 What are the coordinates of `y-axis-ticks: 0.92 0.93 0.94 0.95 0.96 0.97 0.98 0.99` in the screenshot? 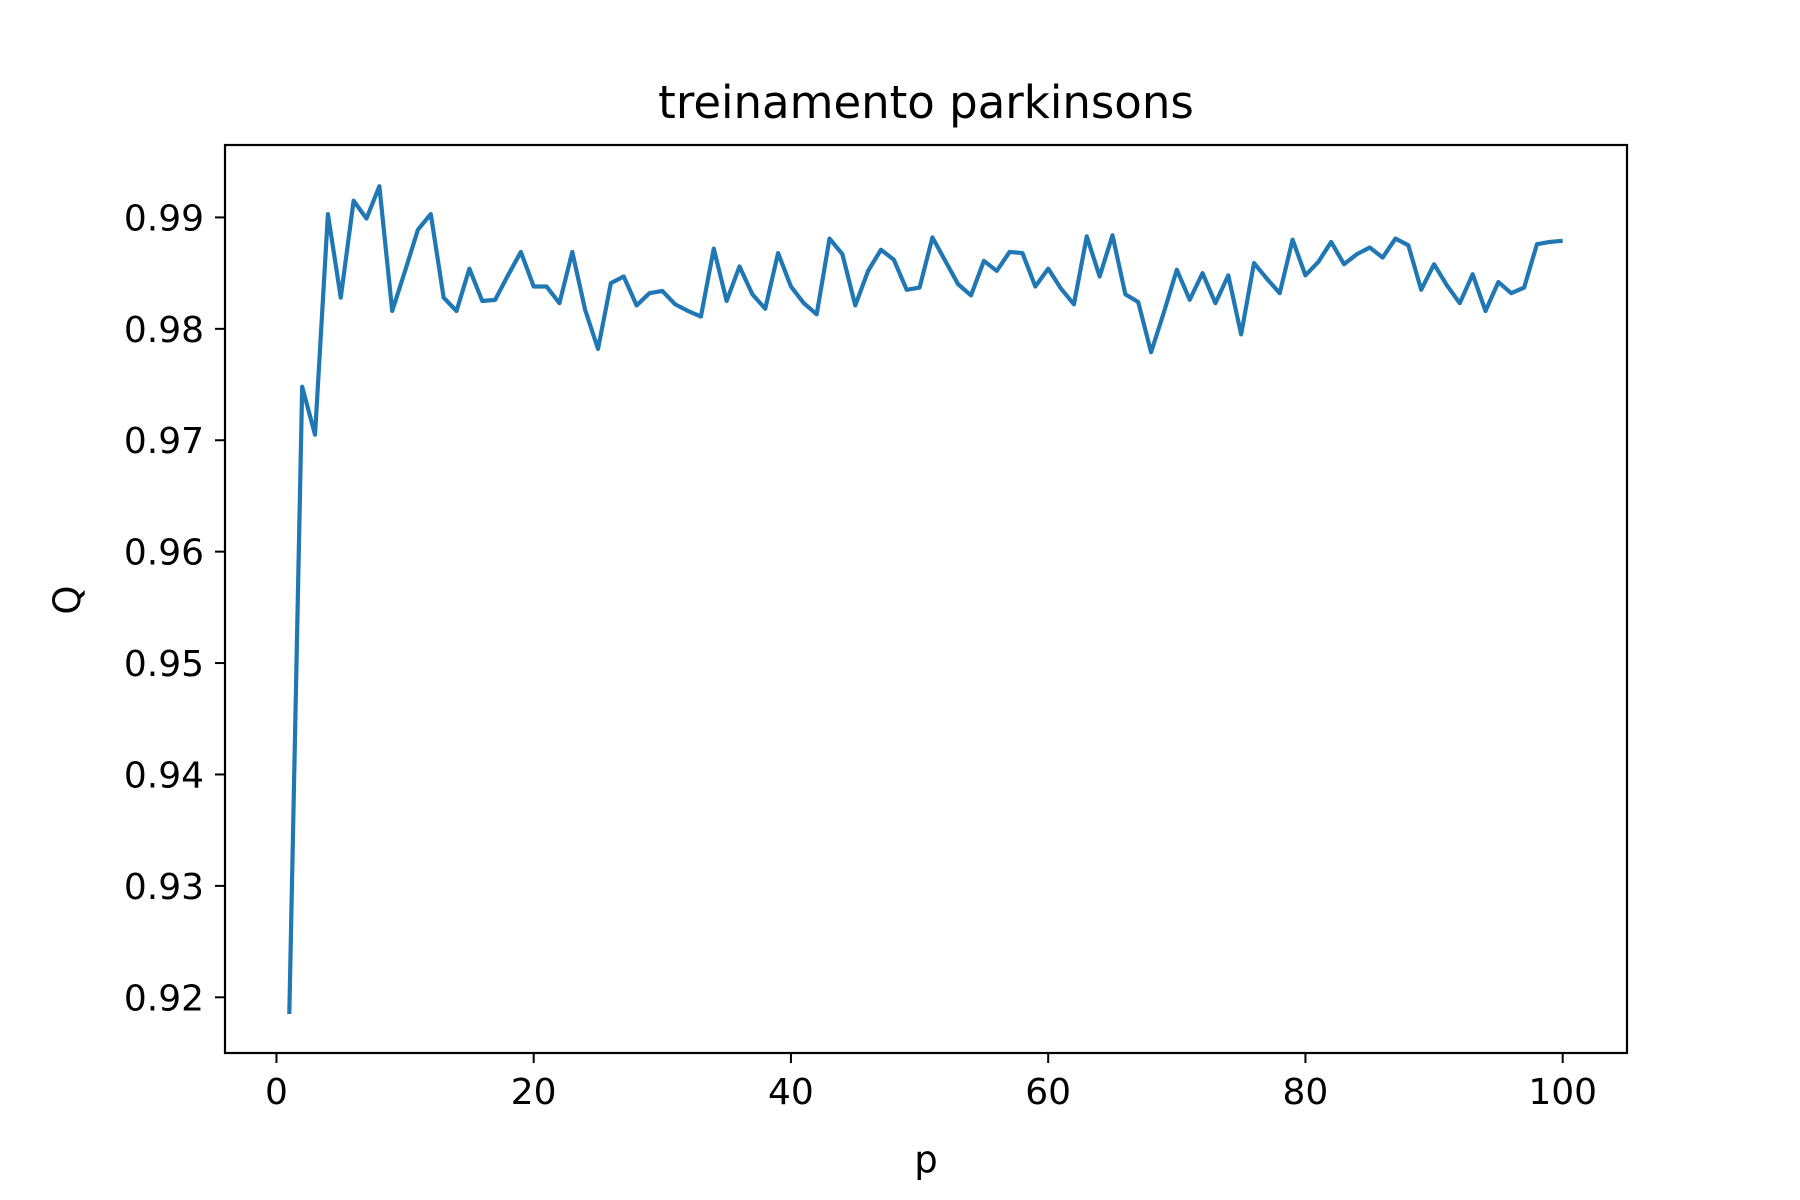 It's located at (174, 608).